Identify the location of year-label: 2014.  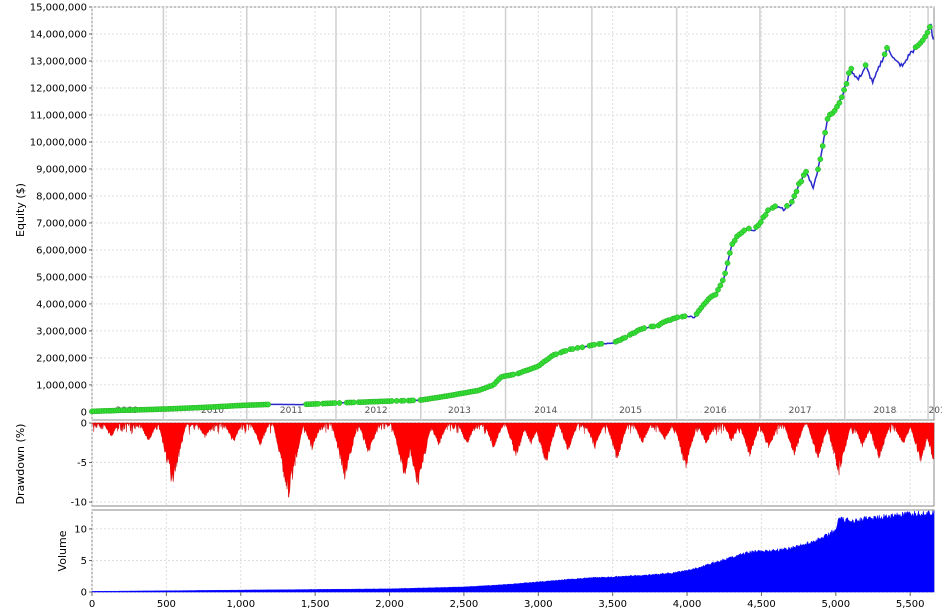
(545, 411).